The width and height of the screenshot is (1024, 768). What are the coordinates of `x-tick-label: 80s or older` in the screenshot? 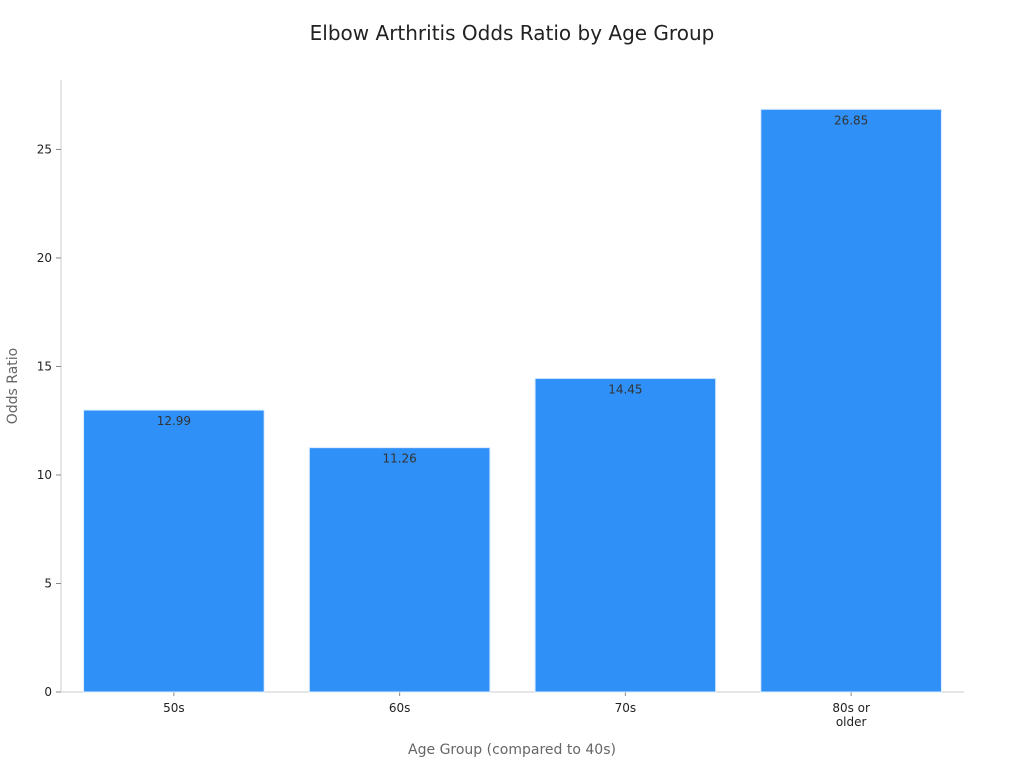 It's located at (851, 715).